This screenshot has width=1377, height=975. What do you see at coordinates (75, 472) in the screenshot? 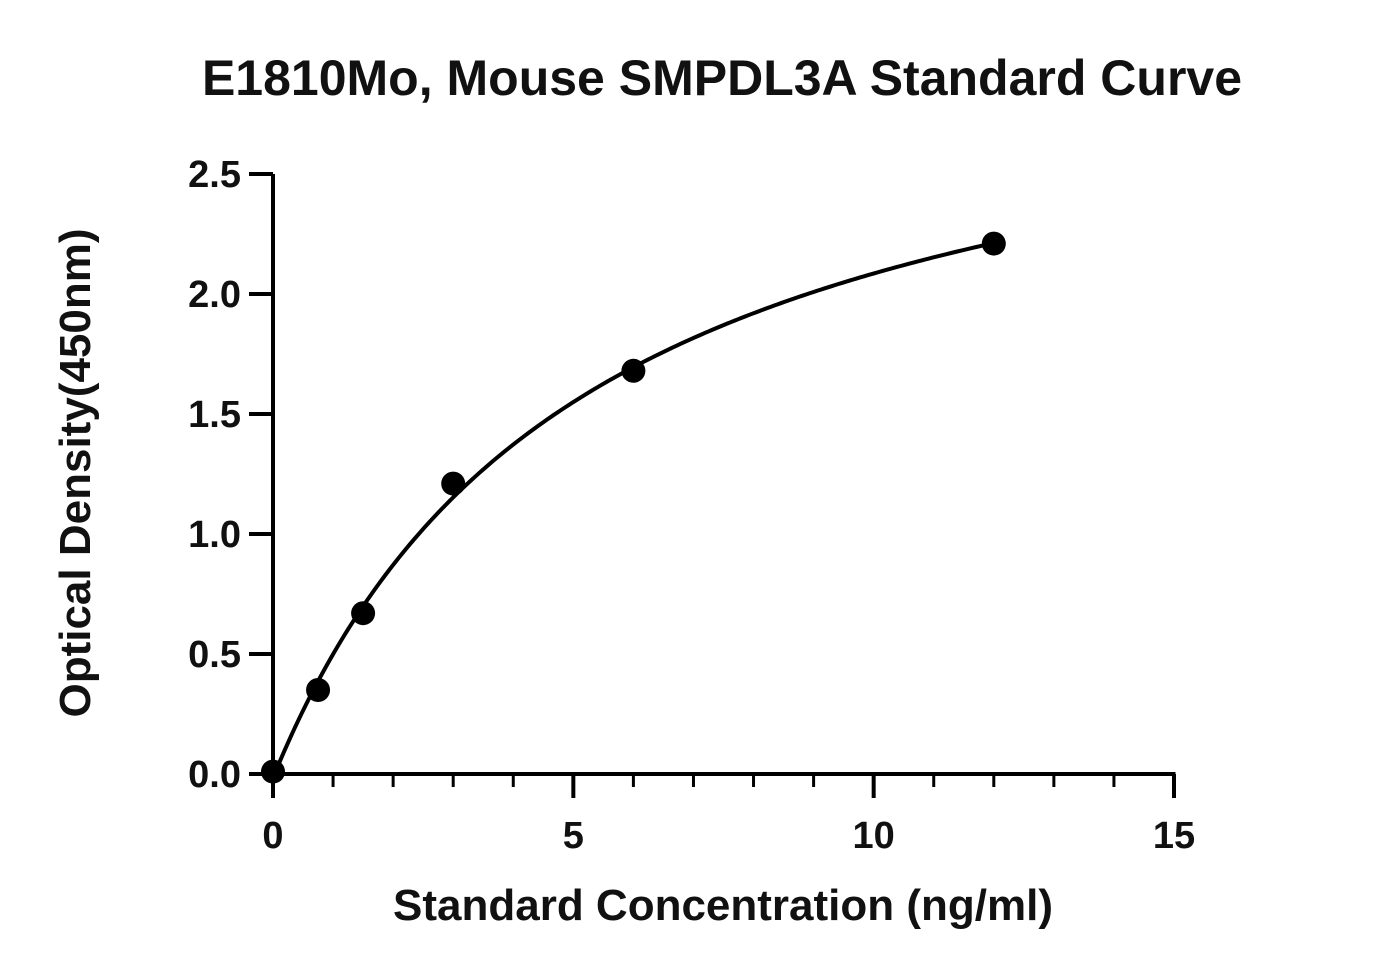
I see `y-axis-label: Optical Density(450nm)` at bounding box center [75, 472].